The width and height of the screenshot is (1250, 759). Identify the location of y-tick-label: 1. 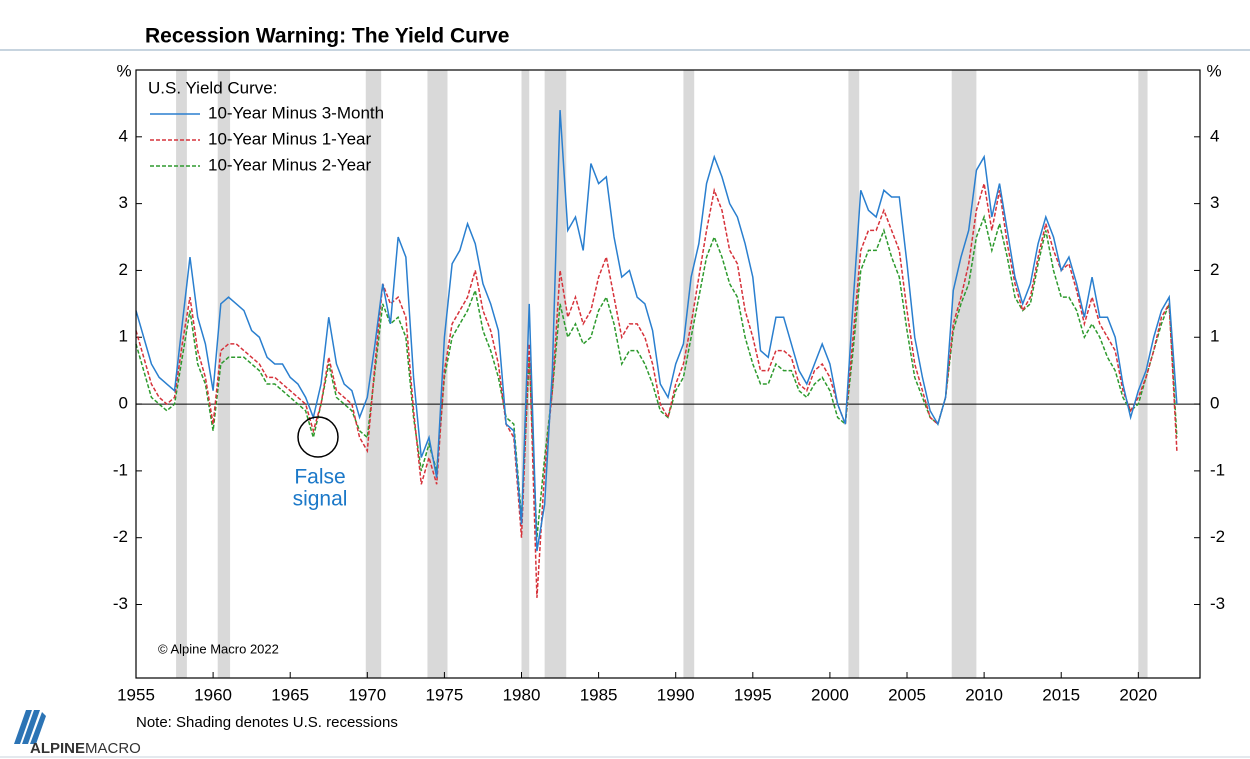
(123, 336).